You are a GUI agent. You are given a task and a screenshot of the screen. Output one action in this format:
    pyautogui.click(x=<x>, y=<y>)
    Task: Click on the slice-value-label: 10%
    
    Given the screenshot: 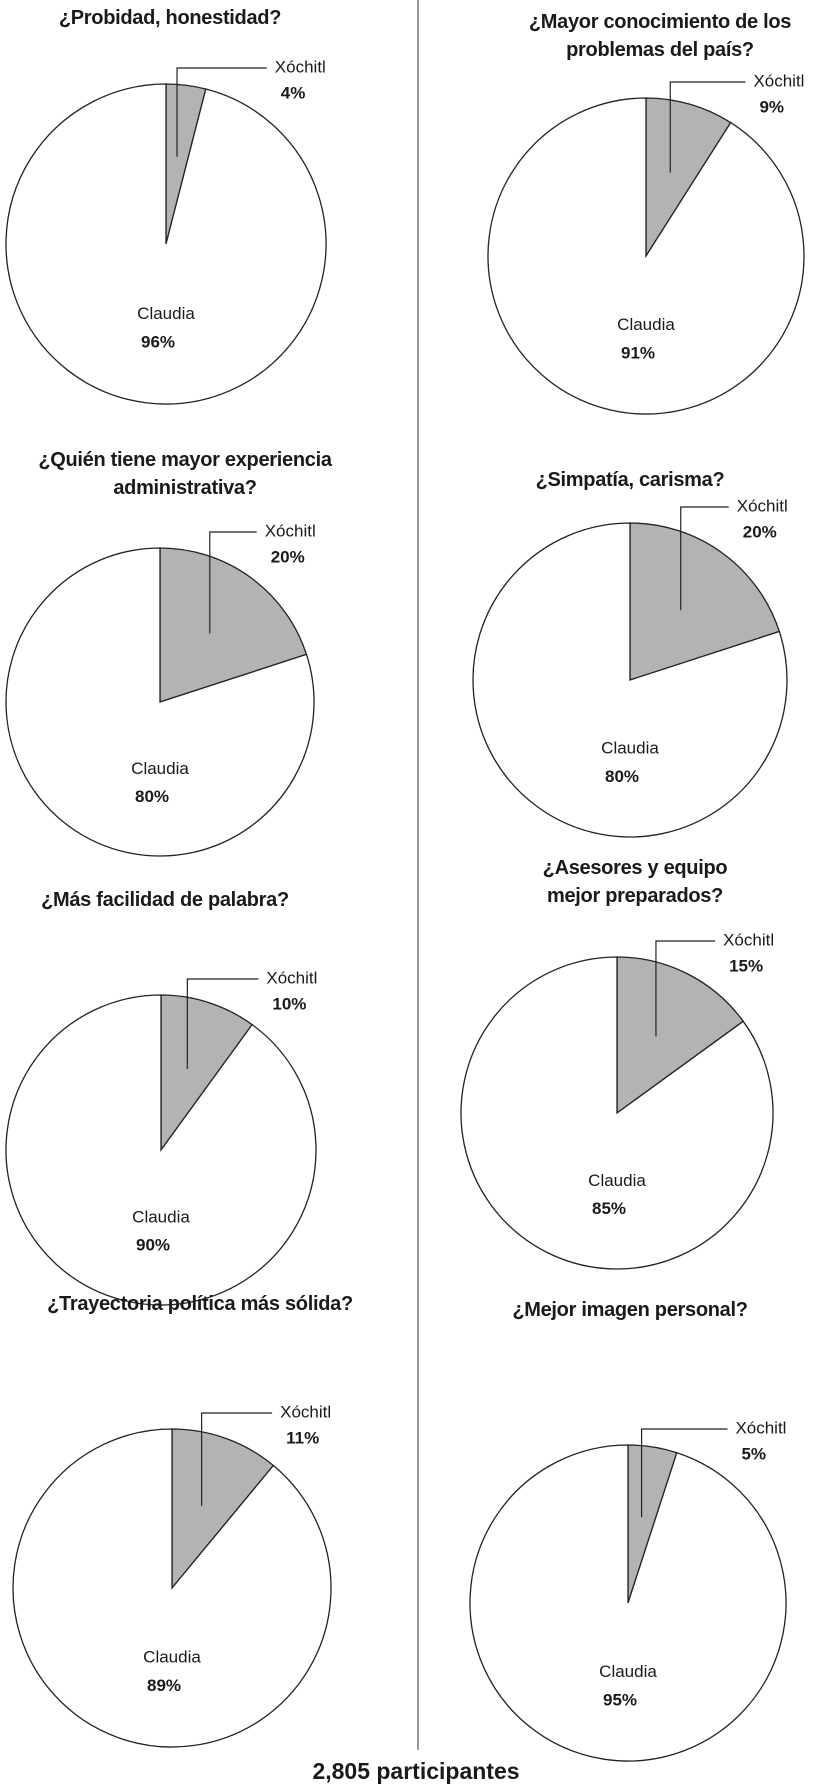 What is the action you would take?
    pyautogui.click(x=289, y=1003)
    